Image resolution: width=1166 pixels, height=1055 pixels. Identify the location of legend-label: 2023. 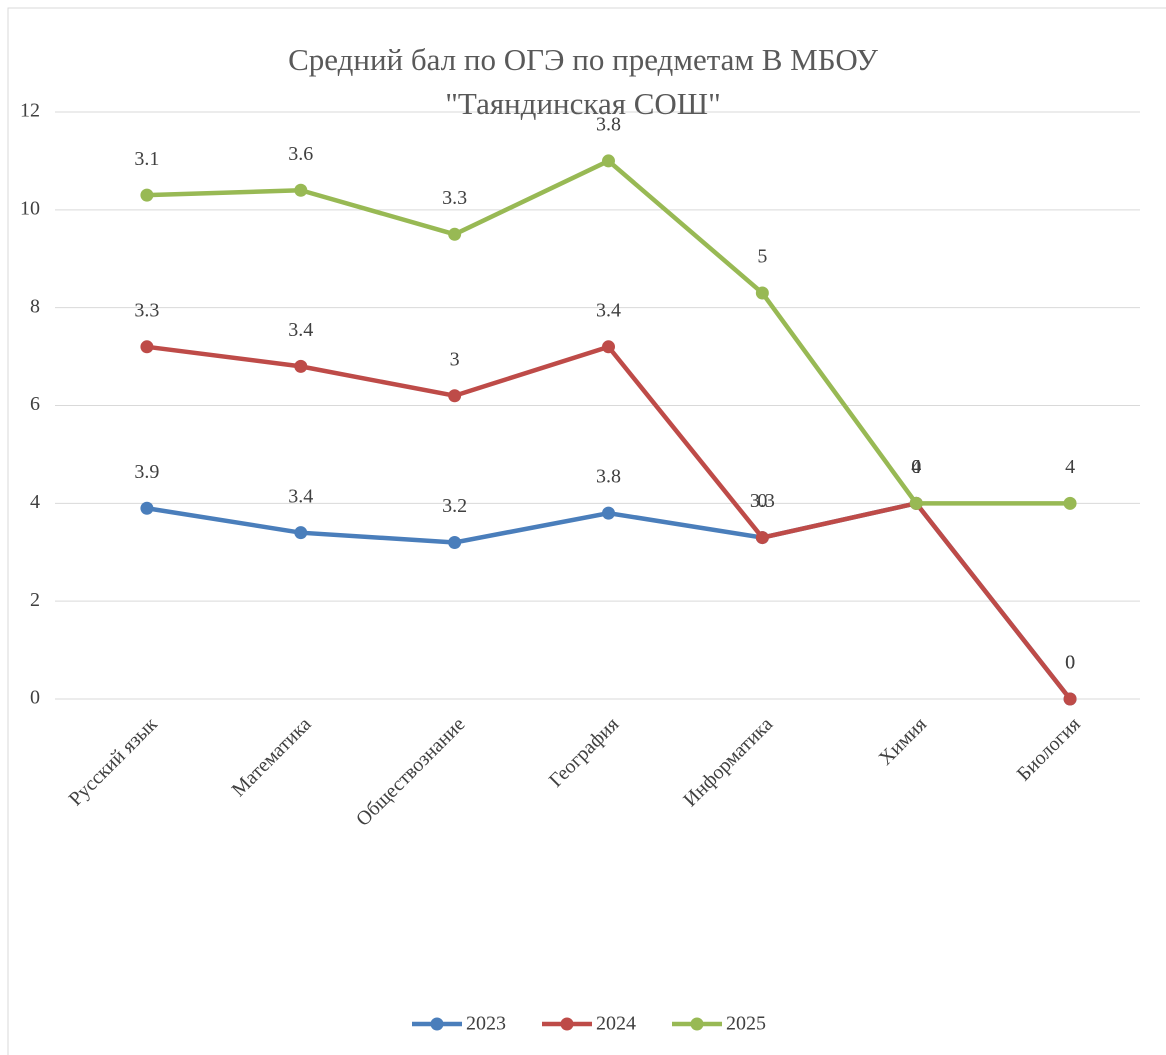
(486, 1024).